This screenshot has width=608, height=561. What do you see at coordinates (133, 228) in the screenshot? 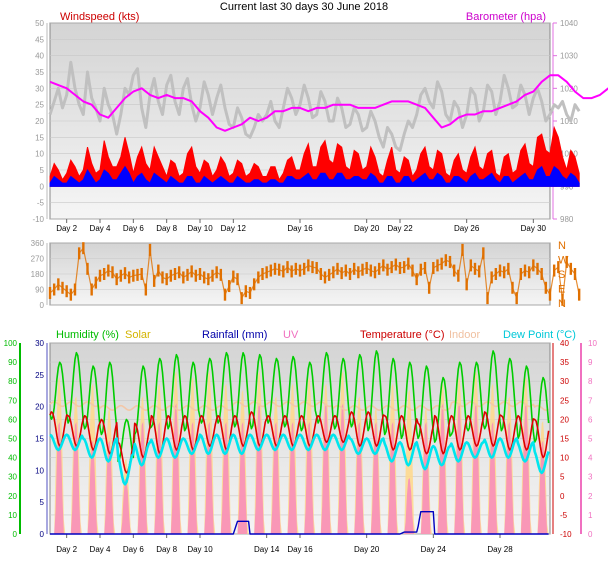
I see `wind-x-tick-label: Day 6` at bounding box center [133, 228].